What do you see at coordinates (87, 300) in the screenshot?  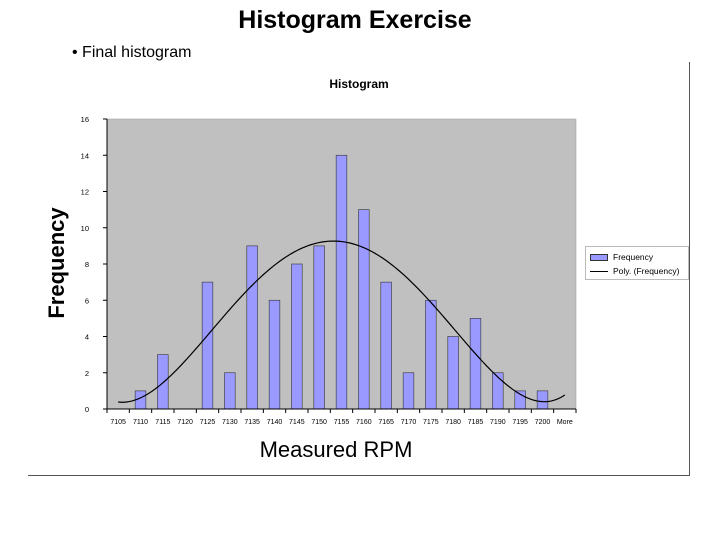 I see `y-tick-label: 6` at bounding box center [87, 300].